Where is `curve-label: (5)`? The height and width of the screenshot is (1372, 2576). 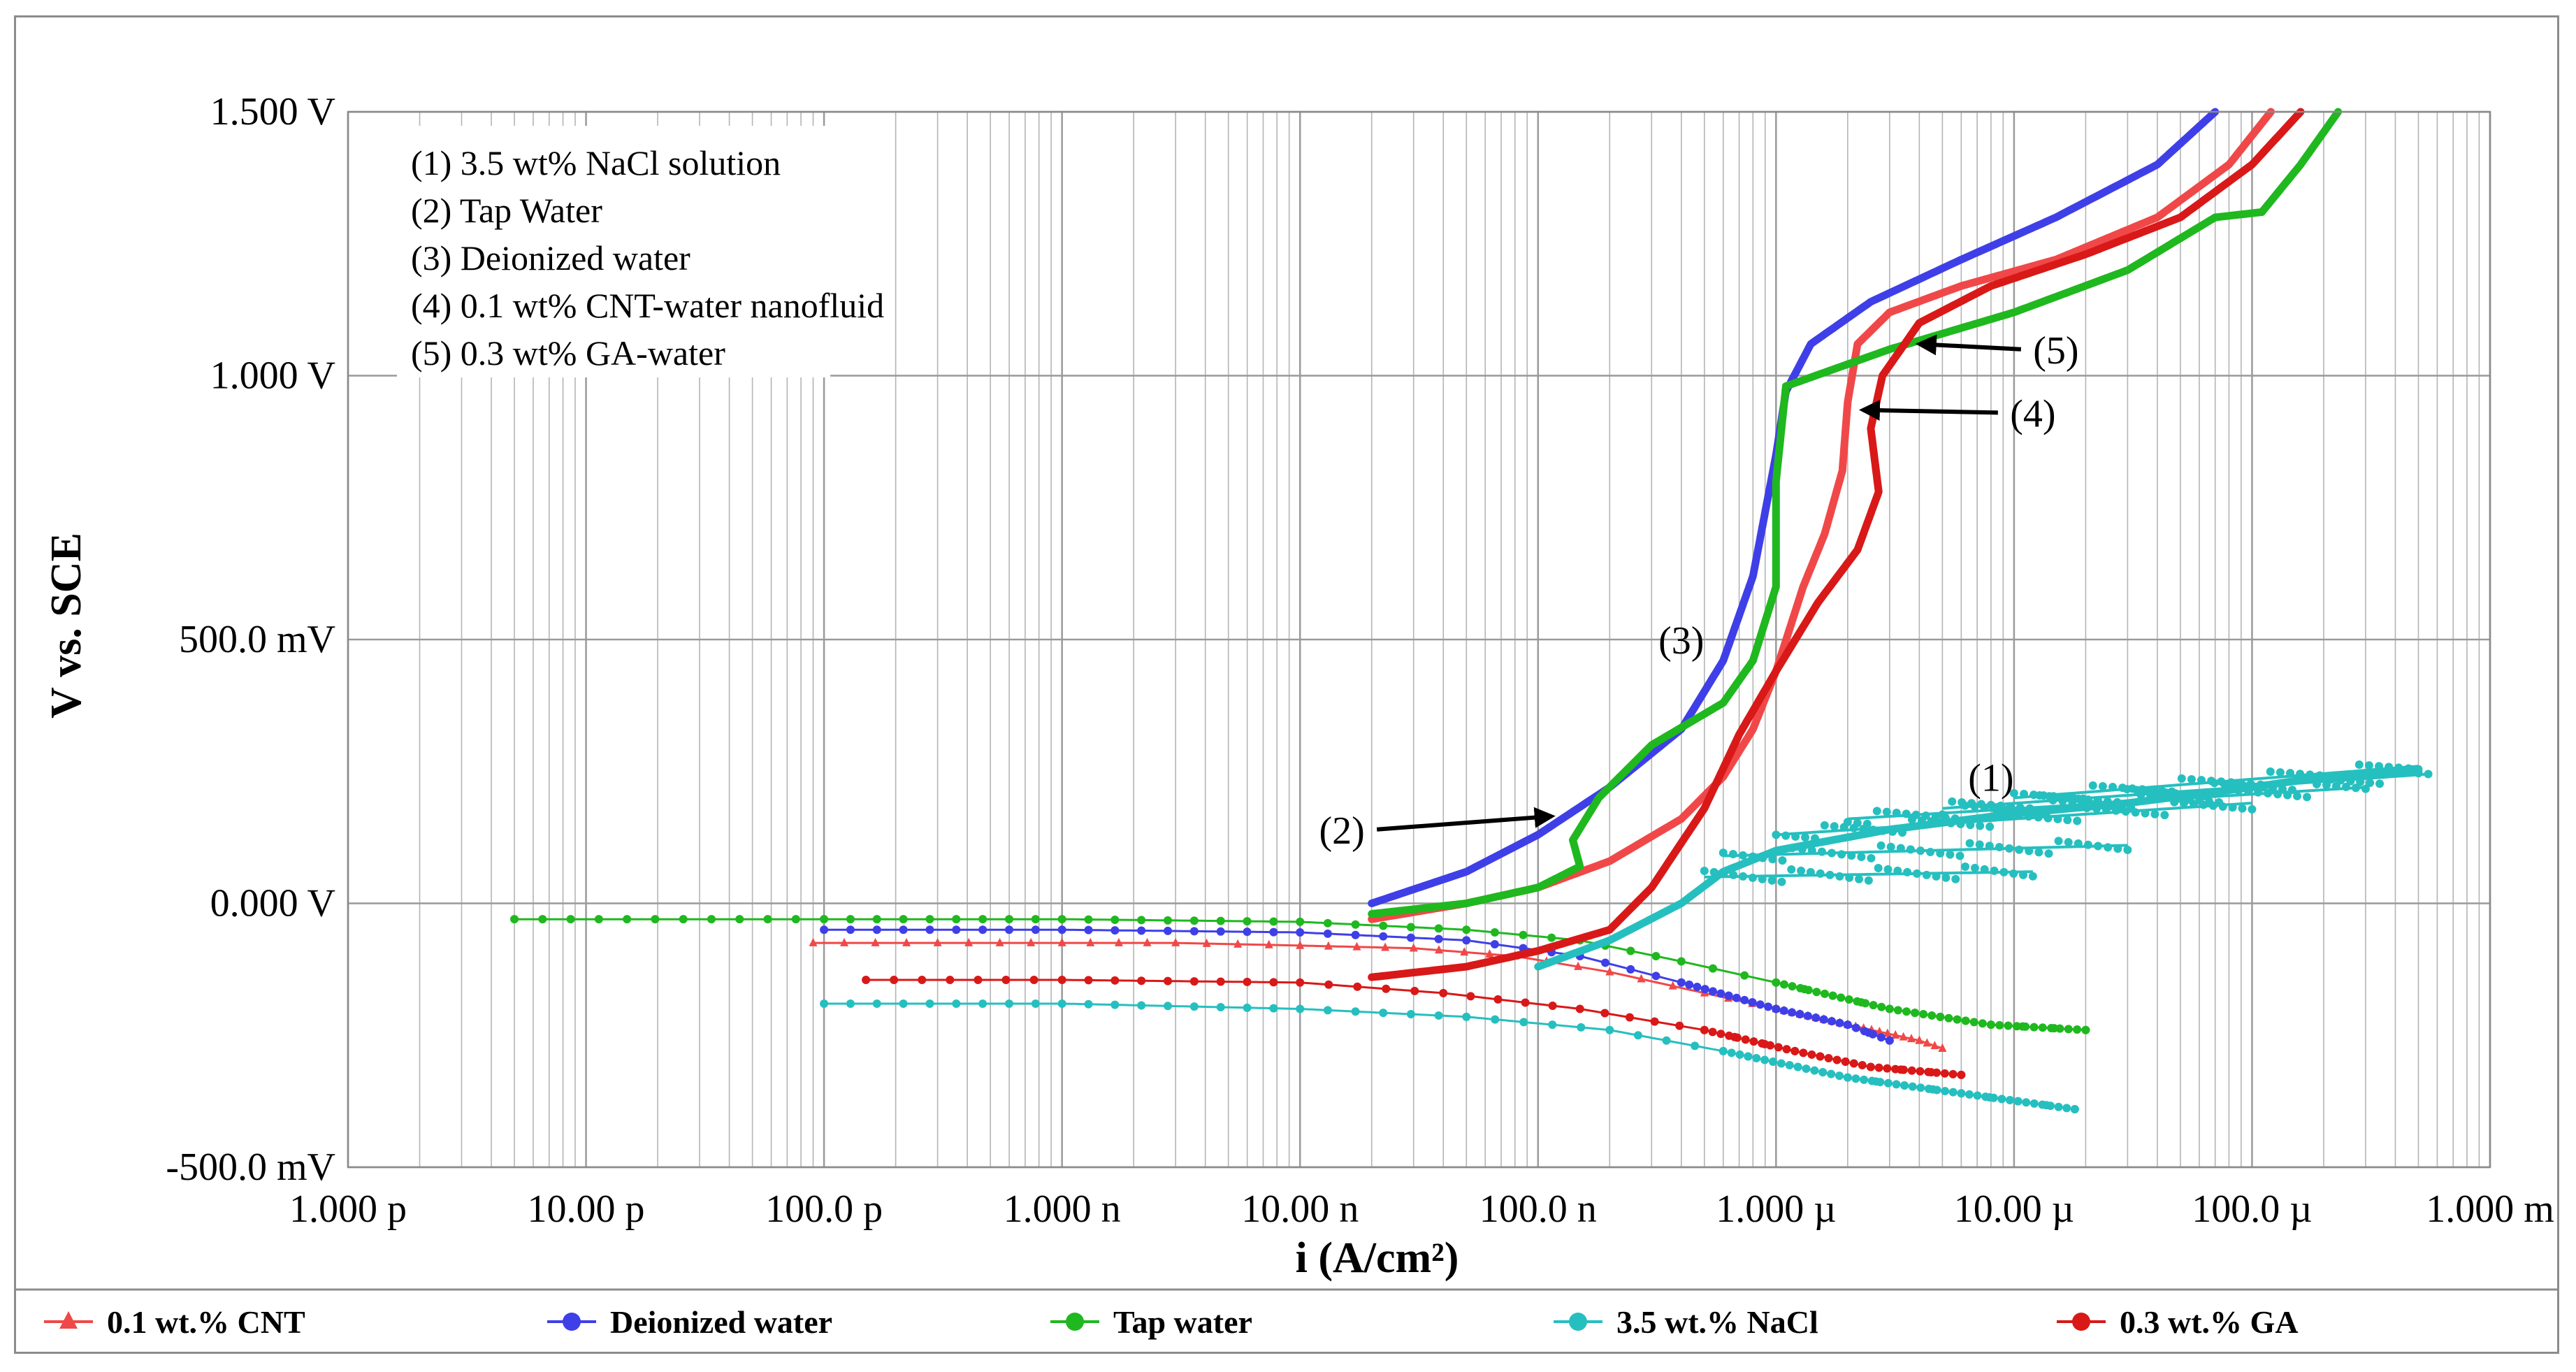
curve-label: (5) is located at coordinates (2055, 351).